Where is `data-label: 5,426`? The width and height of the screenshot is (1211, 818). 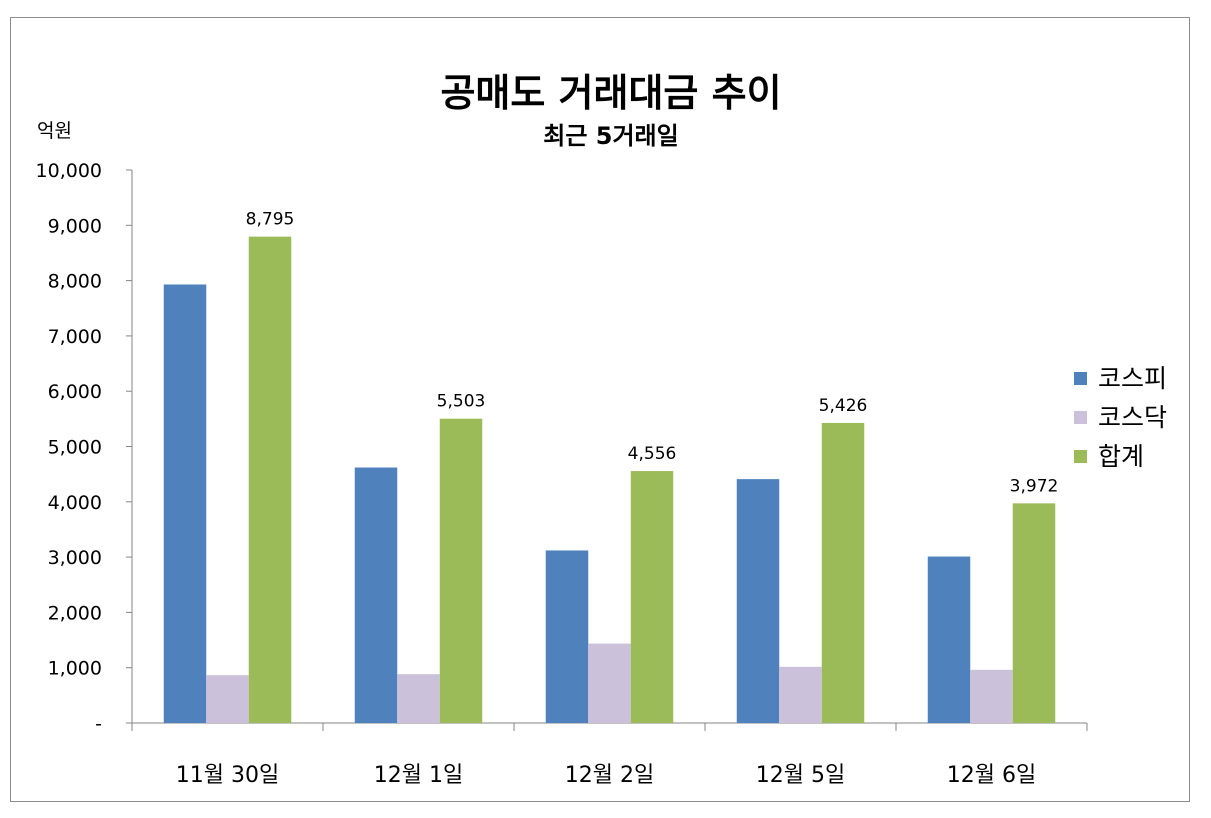 data-label: 5,426 is located at coordinates (843, 406).